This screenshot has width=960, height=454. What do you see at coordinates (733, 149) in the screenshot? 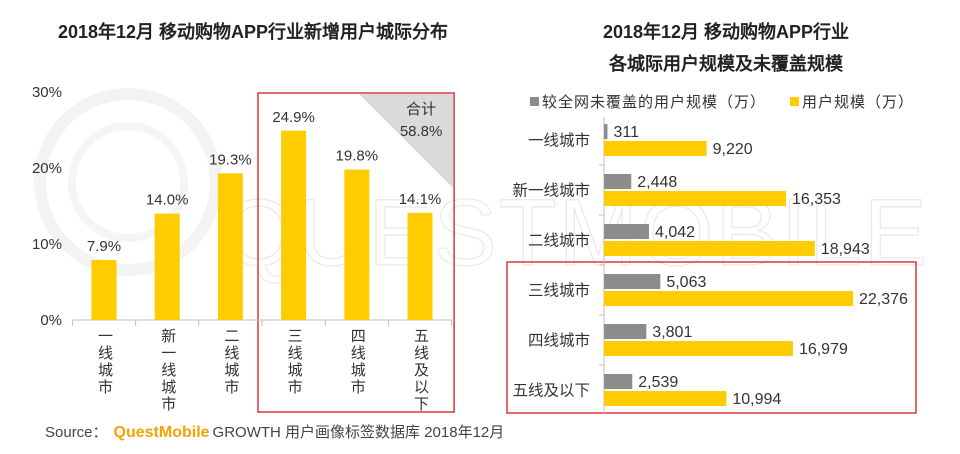
I see `value-label: 9,220` at bounding box center [733, 149].